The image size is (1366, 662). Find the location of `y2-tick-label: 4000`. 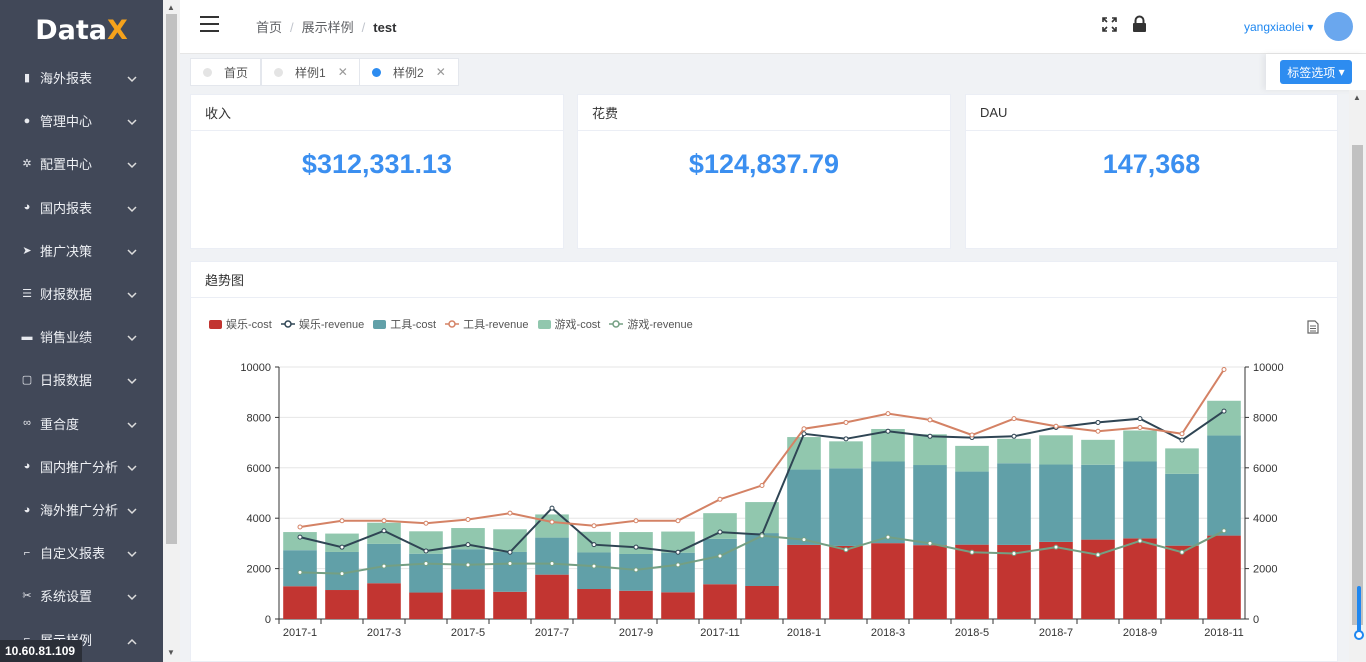

y2-tick-label: 4000 is located at coordinates (1265, 519).